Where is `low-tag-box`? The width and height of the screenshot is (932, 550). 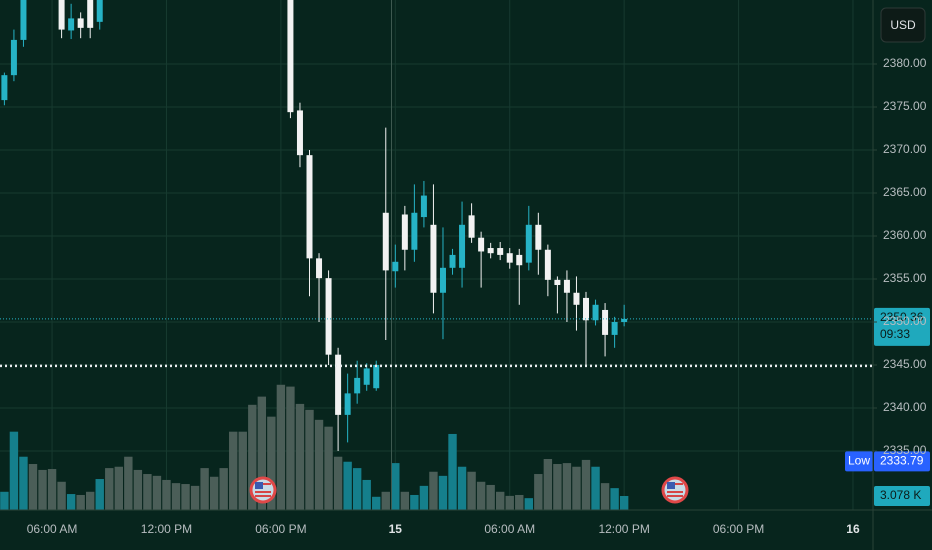
low-tag-box is located at coordinates (859, 461).